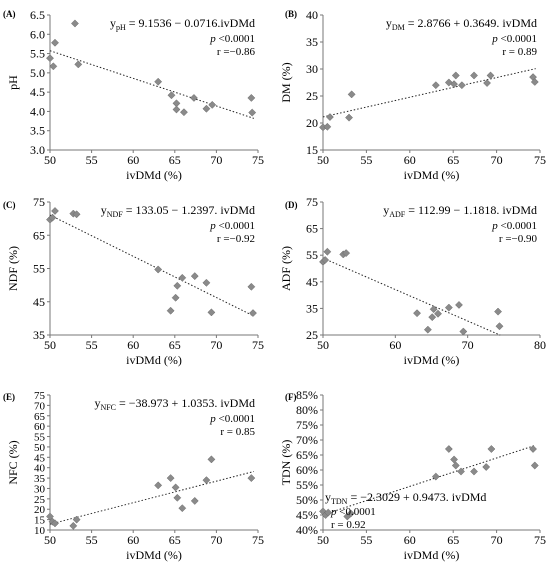  What do you see at coordinates (405, 498) in the screenshot?
I see `regression-equation: yTDN = −2.3029 + 0.9473. ivDMd` at bounding box center [405, 498].